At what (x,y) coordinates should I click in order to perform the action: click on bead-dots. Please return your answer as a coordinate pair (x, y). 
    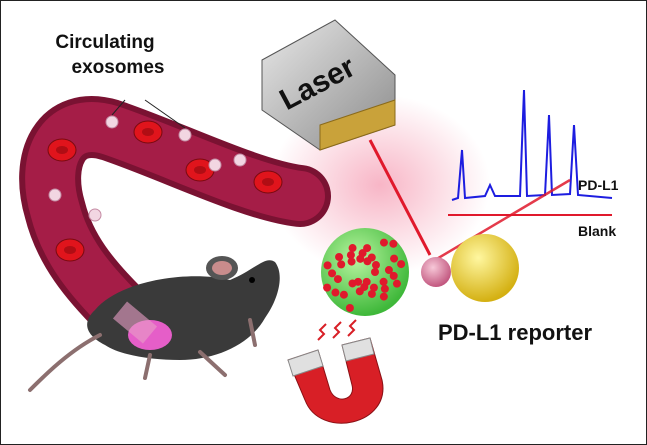
    Looking at the image, I should click on (364, 275).